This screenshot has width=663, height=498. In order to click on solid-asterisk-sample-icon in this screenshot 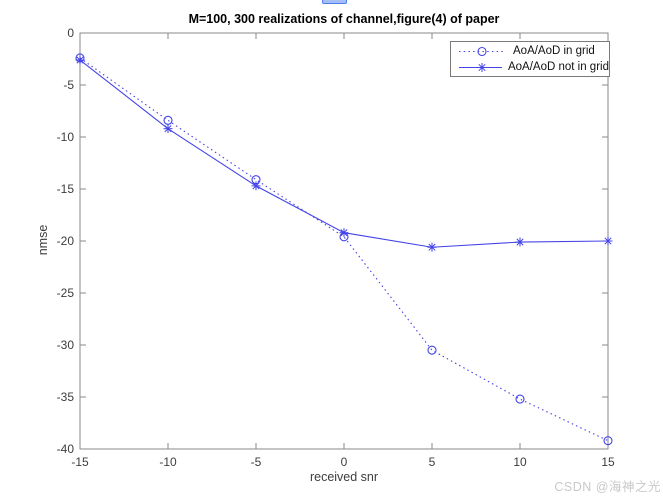, I will do `click(480, 67)`.